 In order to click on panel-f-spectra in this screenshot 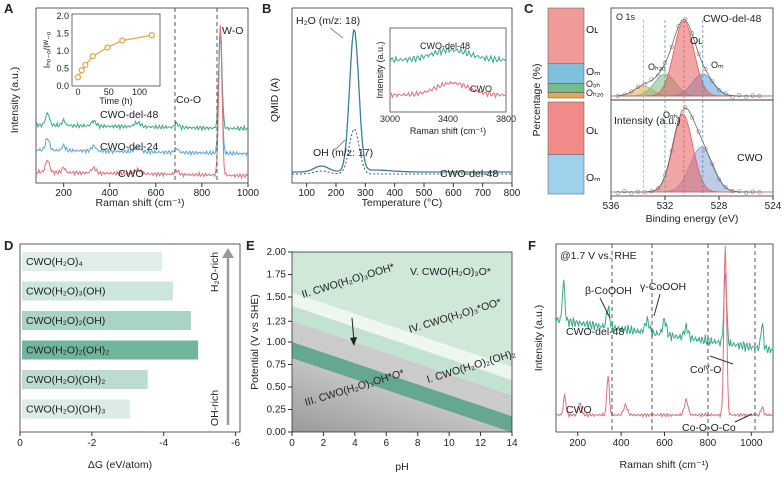, I will do `click(664, 334)`.